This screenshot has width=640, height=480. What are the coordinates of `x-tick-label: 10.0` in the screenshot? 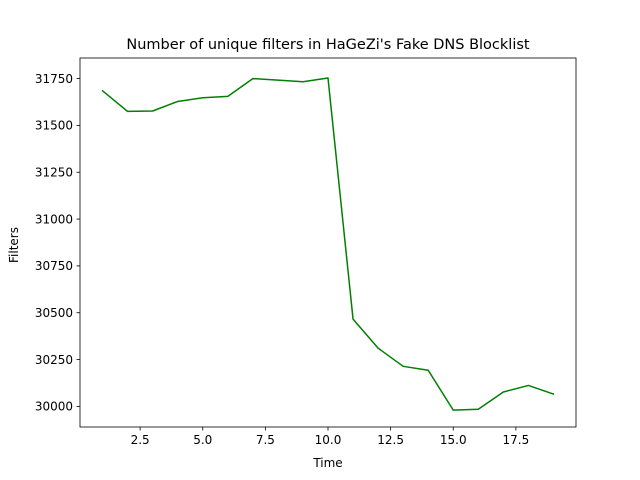 It's located at (328, 440).